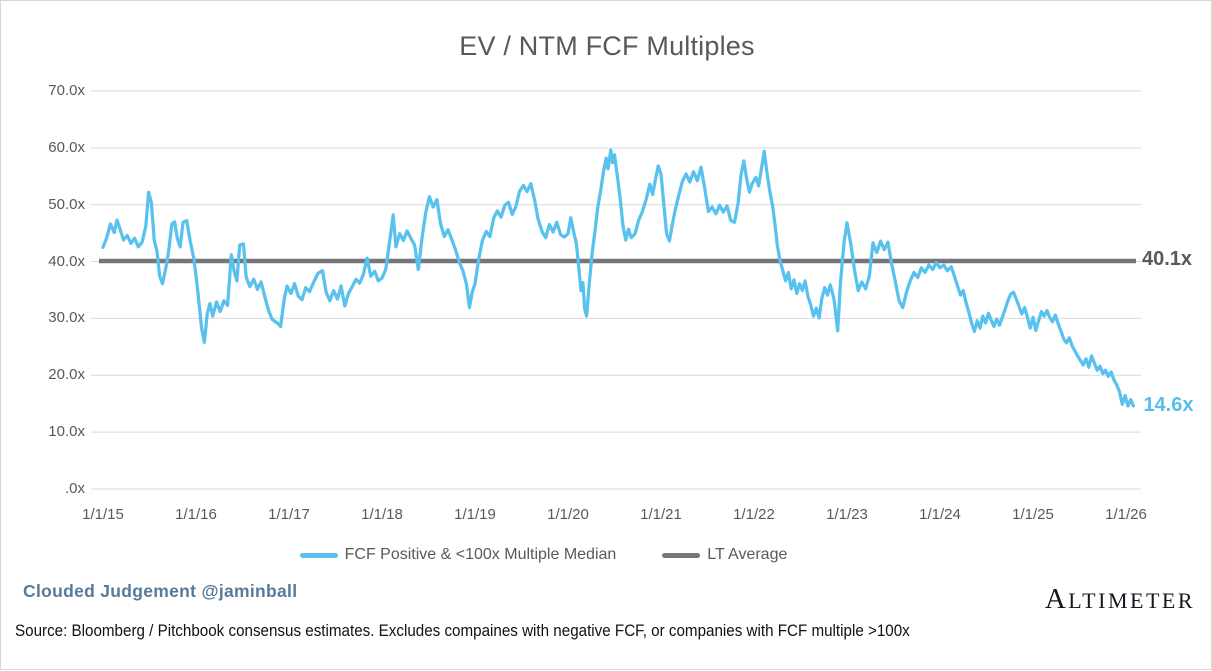 The width and height of the screenshot is (1212, 671). What do you see at coordinates (754, 514) in the screenshot?
I see `x-tick-label: 1/1/22` at bounding box center [754, 514].